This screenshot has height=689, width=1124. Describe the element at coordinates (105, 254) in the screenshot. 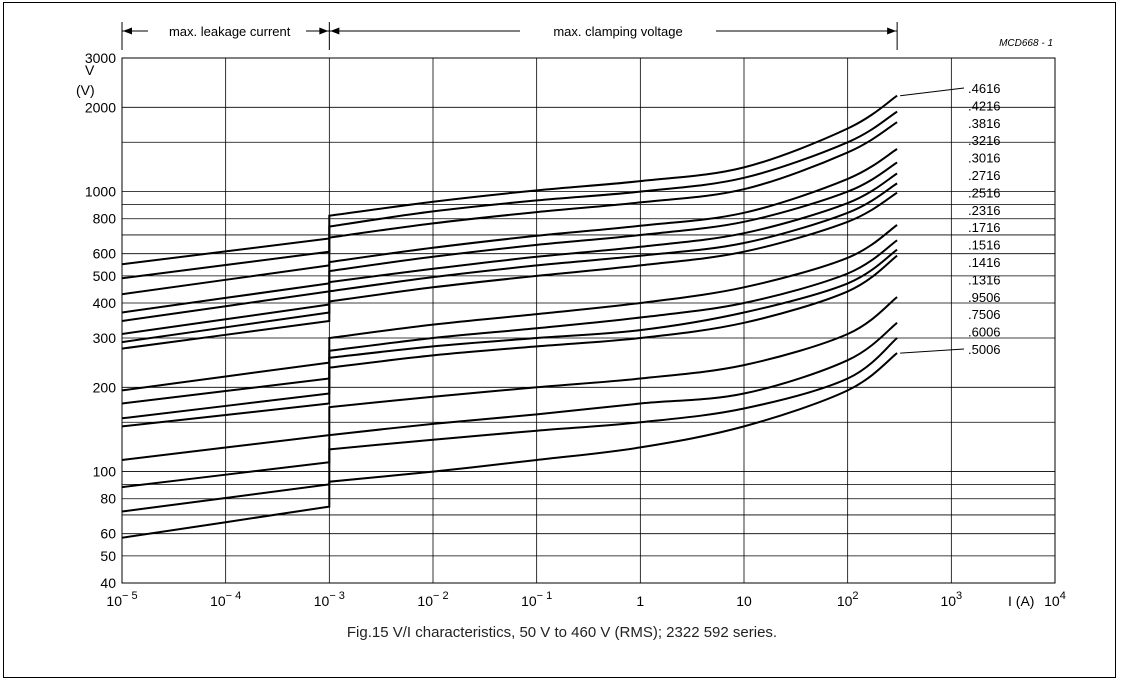

I see `y-tick-label: 600` at that location.